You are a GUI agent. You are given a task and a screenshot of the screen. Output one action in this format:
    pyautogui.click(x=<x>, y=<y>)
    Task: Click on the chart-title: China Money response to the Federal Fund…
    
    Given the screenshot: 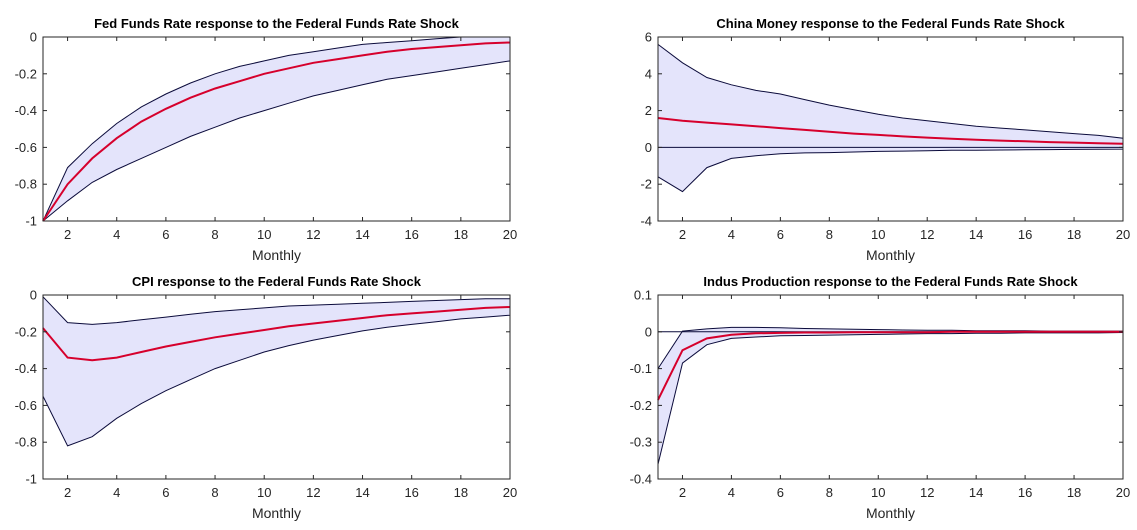 What is the action you would take?
    pyautogui.click(x=890, y=23)
    